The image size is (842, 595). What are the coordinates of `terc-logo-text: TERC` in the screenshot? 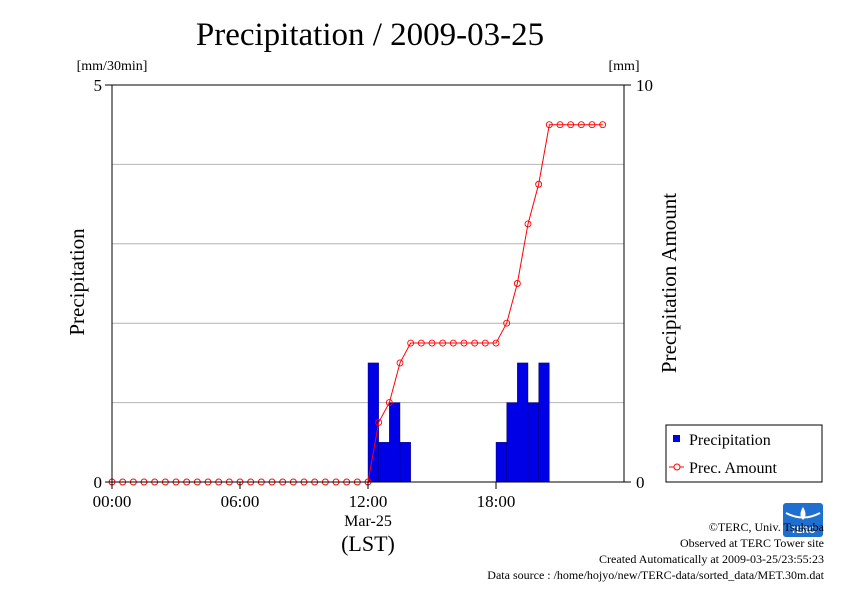 It's located at (803, 530).